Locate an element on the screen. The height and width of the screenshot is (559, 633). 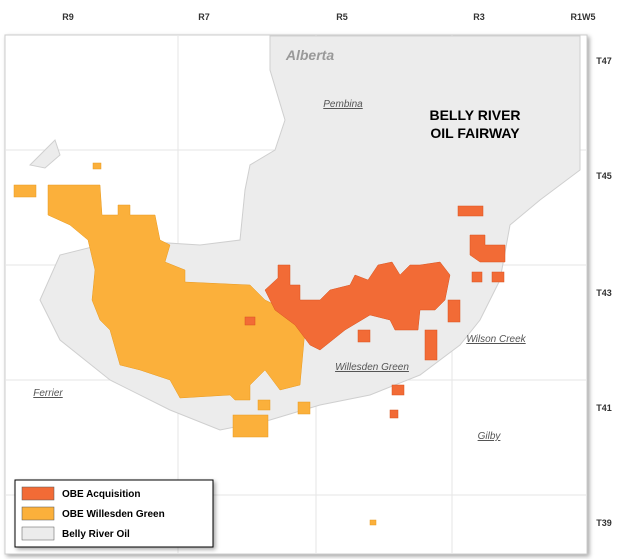
town-label: Gilby is located at coordinates (490, 436).